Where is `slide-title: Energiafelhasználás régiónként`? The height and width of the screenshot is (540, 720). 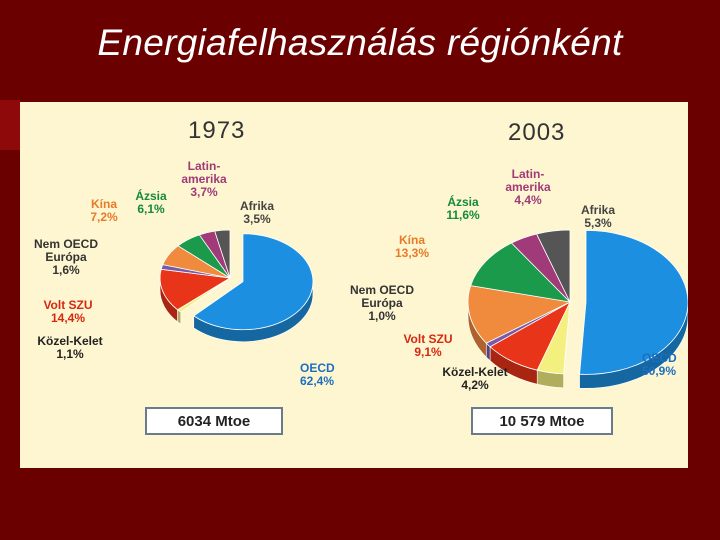
slide-title: Energiafelhasználás régiónként is located at coordinates (360, 42).